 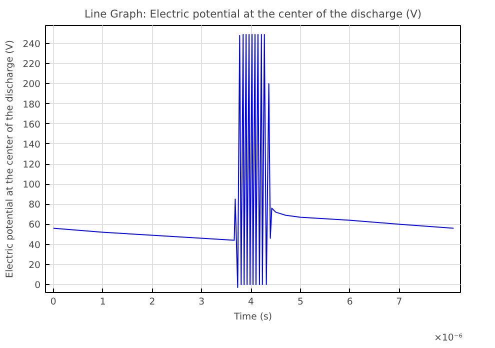 I want to click on y-tick-label: 180, so click(x=31, y=104).